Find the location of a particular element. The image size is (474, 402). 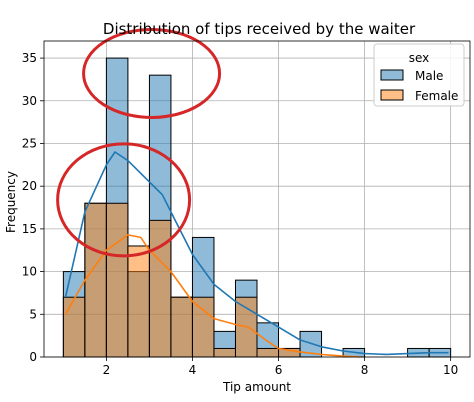

x-tick-label: 8 is located at coordinates (365, 370).